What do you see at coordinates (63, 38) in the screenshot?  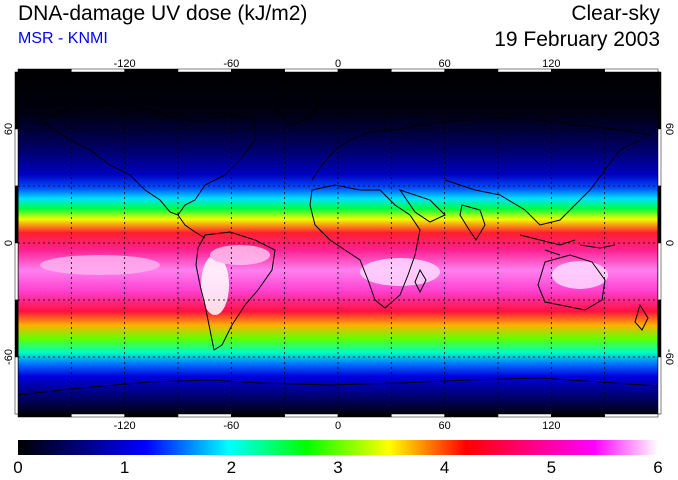 I see `source-label: MSR - KNMI` at bounding box center [63, 38].